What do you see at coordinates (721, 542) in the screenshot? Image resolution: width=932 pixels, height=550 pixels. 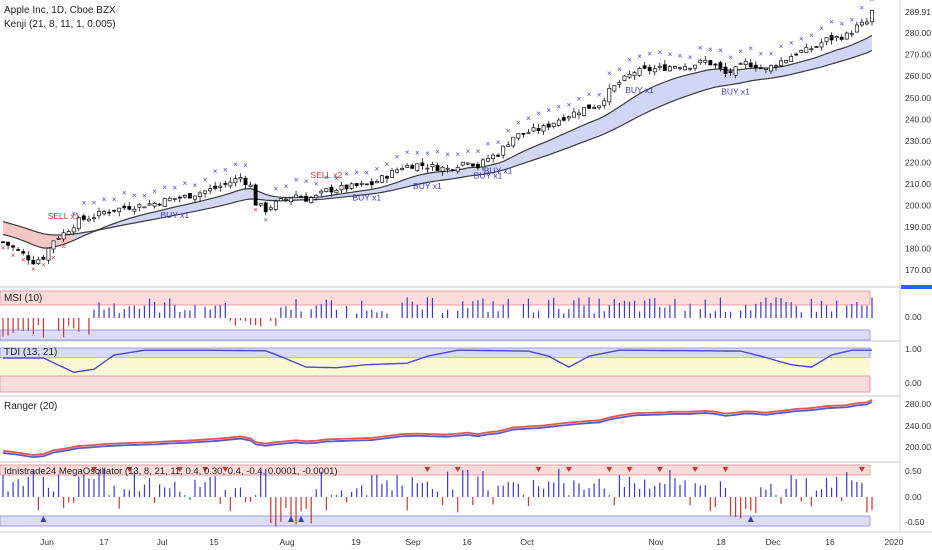 I see `time-tick-label: 18` at bounding box center [721, 542].